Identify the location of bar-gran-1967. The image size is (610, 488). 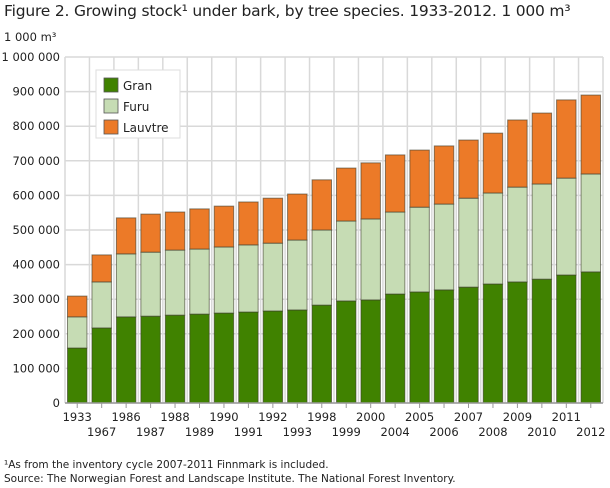
(101, 365).